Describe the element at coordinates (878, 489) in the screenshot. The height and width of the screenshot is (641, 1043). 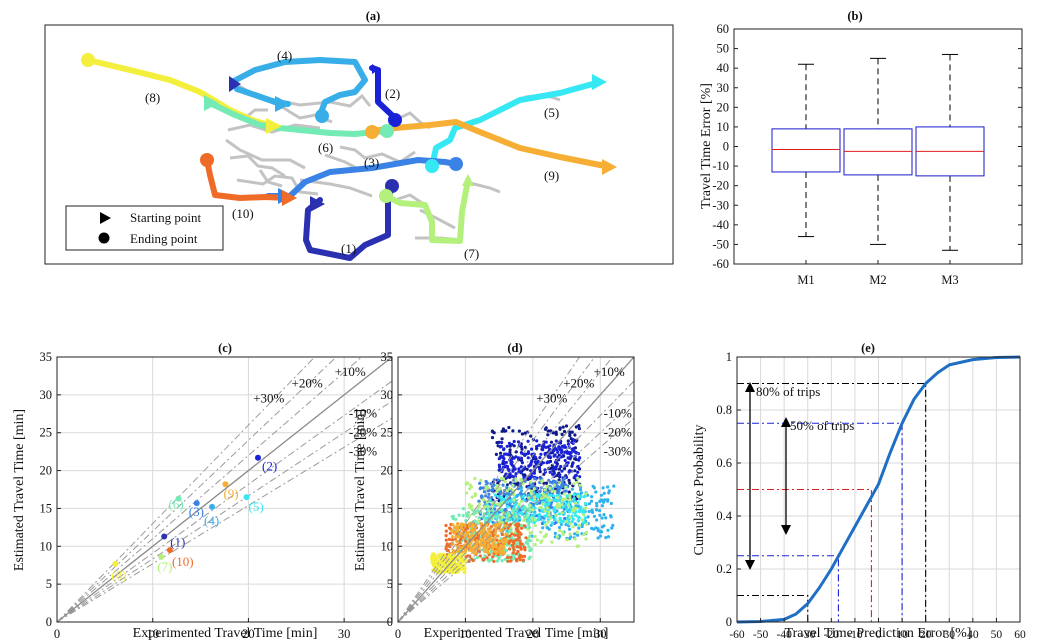
I see `cdf-curve` at that location.